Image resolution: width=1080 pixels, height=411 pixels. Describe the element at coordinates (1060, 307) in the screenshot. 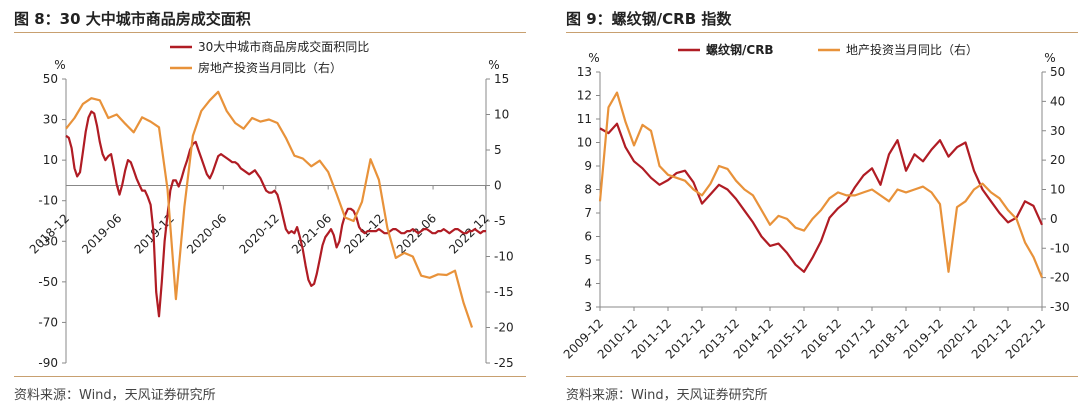

I see `right-tick-label: -30` at that location.